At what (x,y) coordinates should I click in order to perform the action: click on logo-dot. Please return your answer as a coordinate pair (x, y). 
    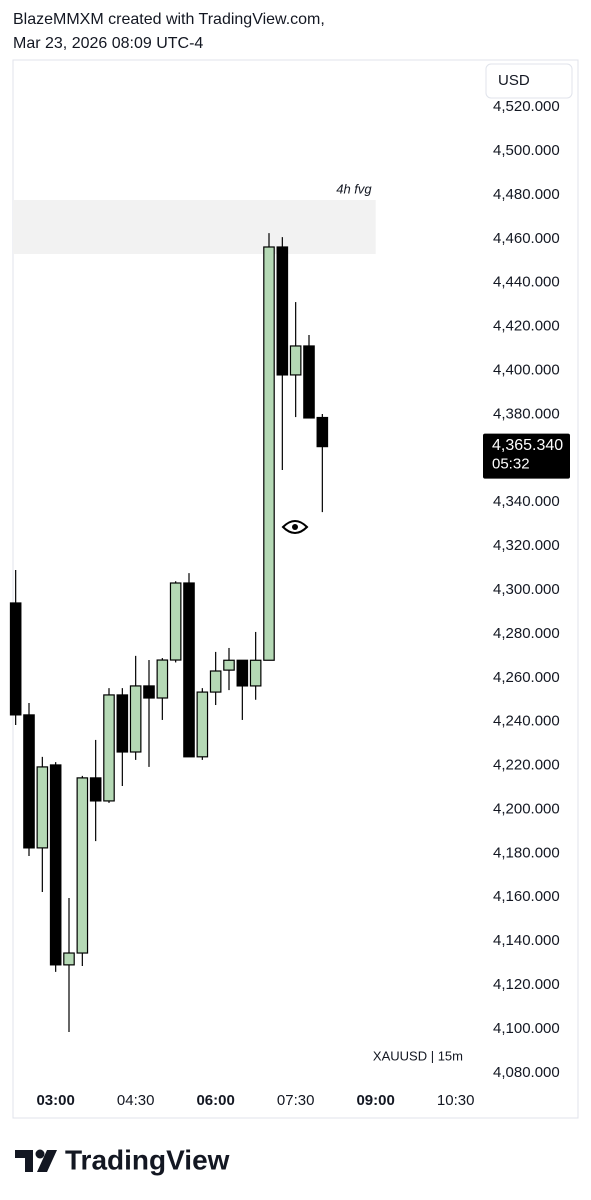
    Looking at the image, I should click on (40, 1154).